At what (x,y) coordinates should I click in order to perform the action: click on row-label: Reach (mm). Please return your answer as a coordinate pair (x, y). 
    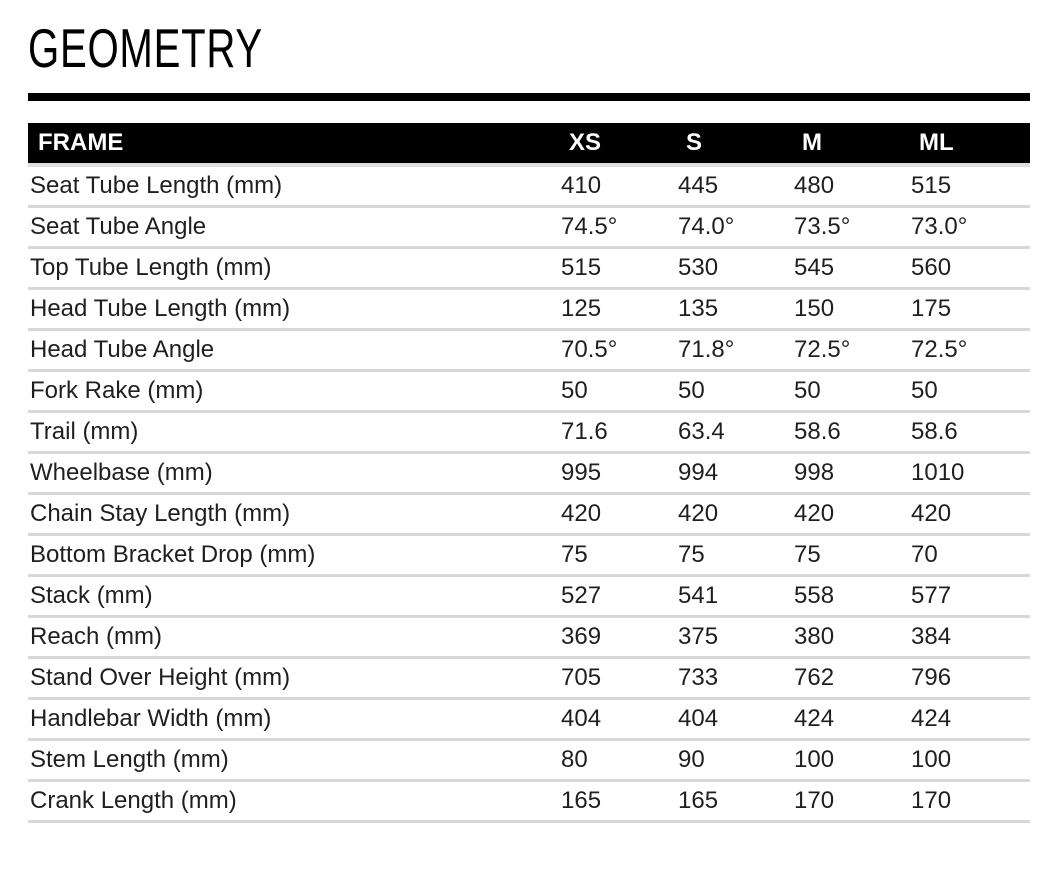
    Looking at the image, I should click on (293, 637).